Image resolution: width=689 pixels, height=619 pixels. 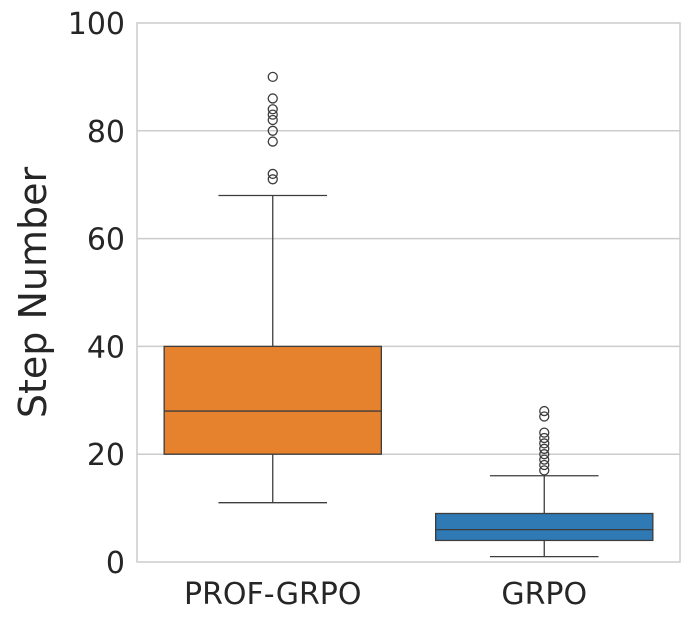 I want to click on y-axis-title: Step Number, so click(x=33, y=292).